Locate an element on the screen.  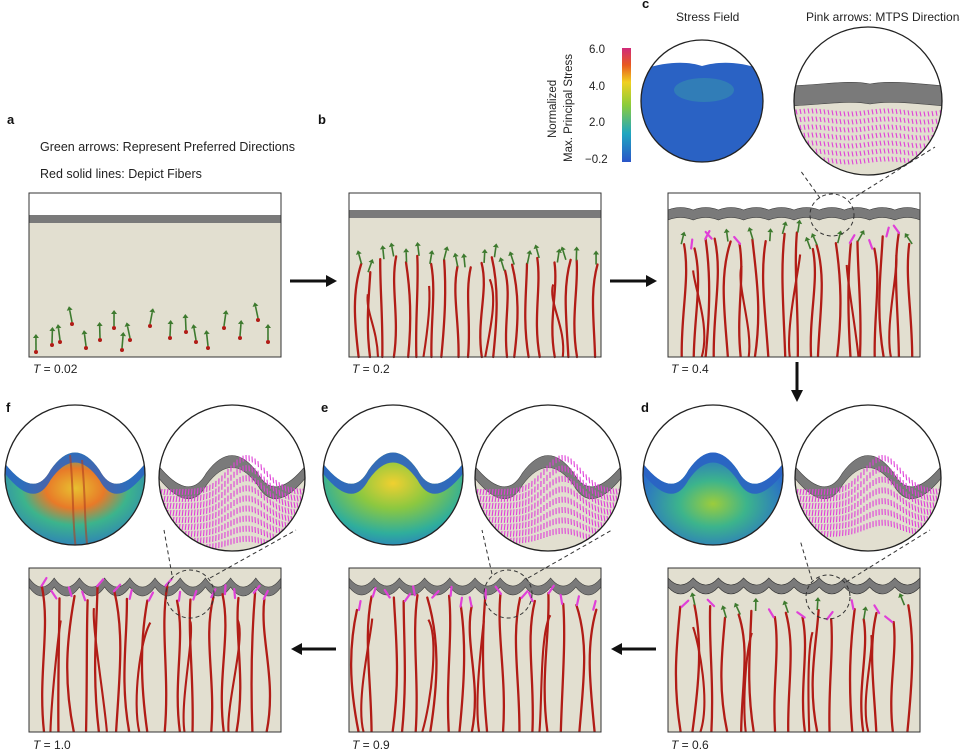
stress-field-circle-d is located at coordinates (713, 475).